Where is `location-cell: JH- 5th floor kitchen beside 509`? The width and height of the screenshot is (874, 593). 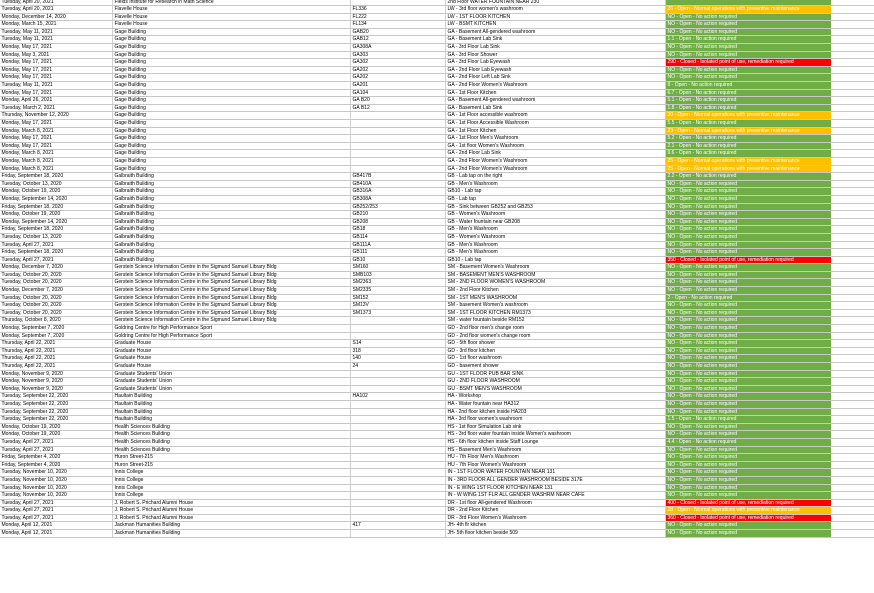 location-cell: JH- 5th floor kitchen beside 509 is located at coordinates (555, 533).